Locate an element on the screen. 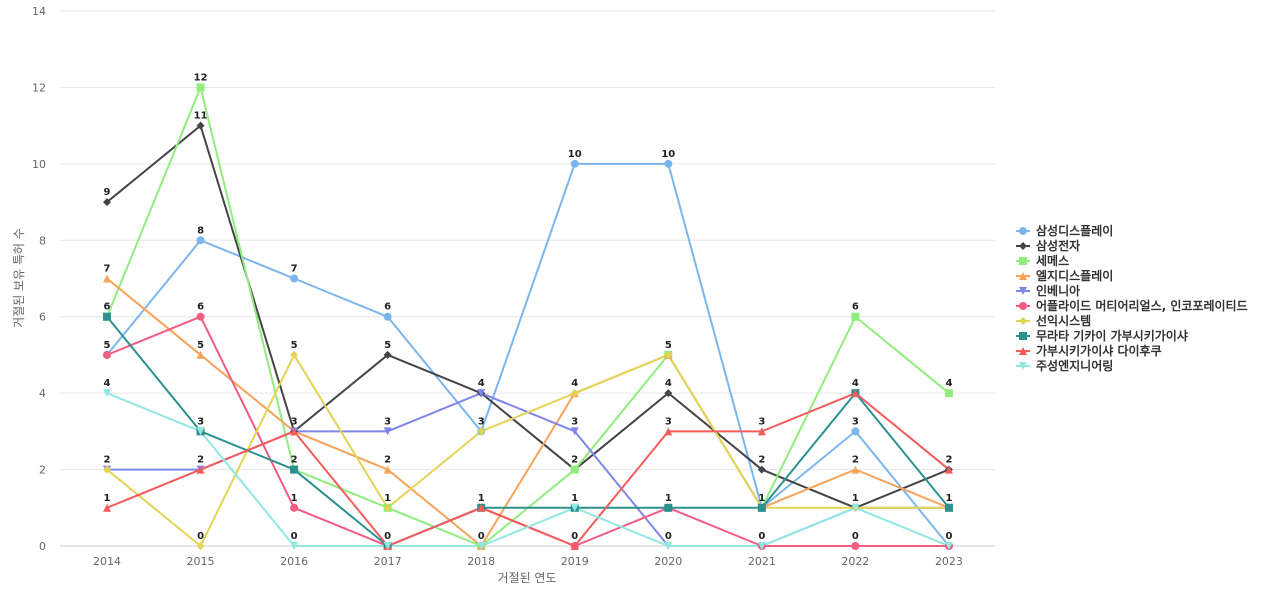 This screenshot has width=1280, height=600. legend-item: 삼성전자 is located at coordinates (1048, 245).